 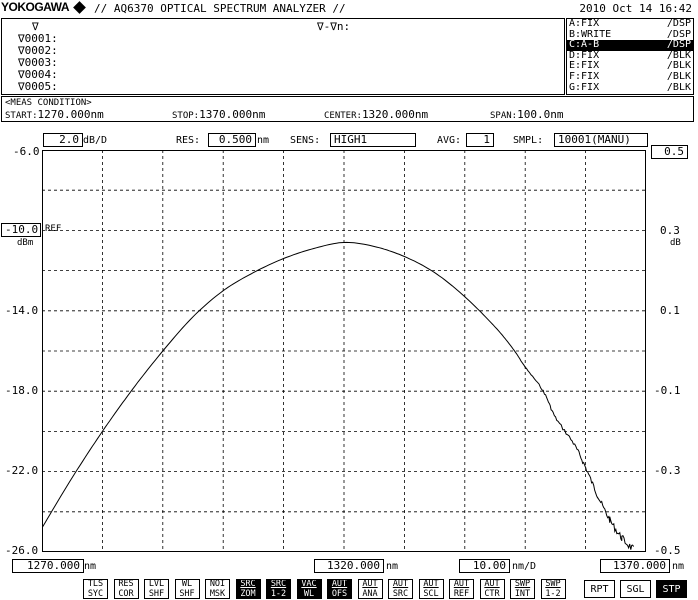 What do you see at coordinates (400, 593) in the screenshot?
I see `softkey-bottom-label: SRC` at bounding box center [400, 593].